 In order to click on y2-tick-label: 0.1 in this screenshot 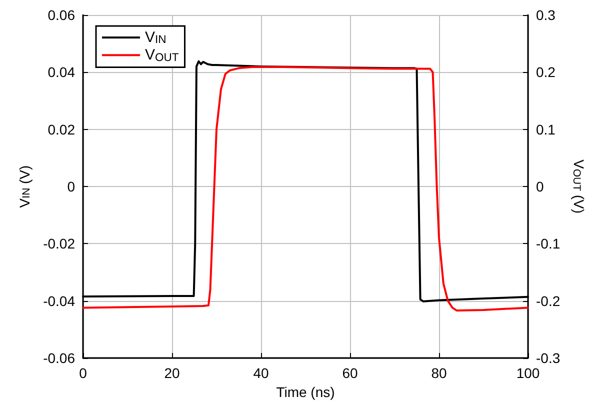, I will do `click(546, 129)`.